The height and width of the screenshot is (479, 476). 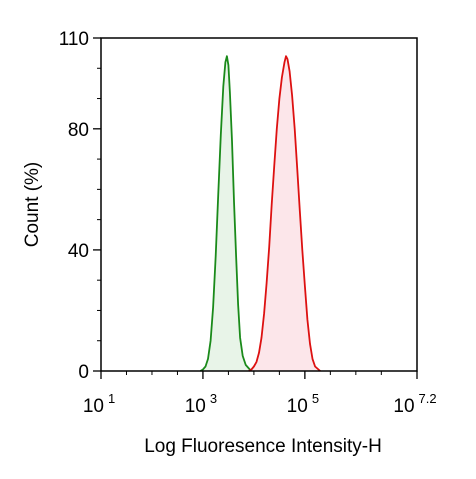 What do you see at coordinates (303, 404) in the screenshot?
I see `x-tick-label: 10 5` at bounding box center [303, 404].